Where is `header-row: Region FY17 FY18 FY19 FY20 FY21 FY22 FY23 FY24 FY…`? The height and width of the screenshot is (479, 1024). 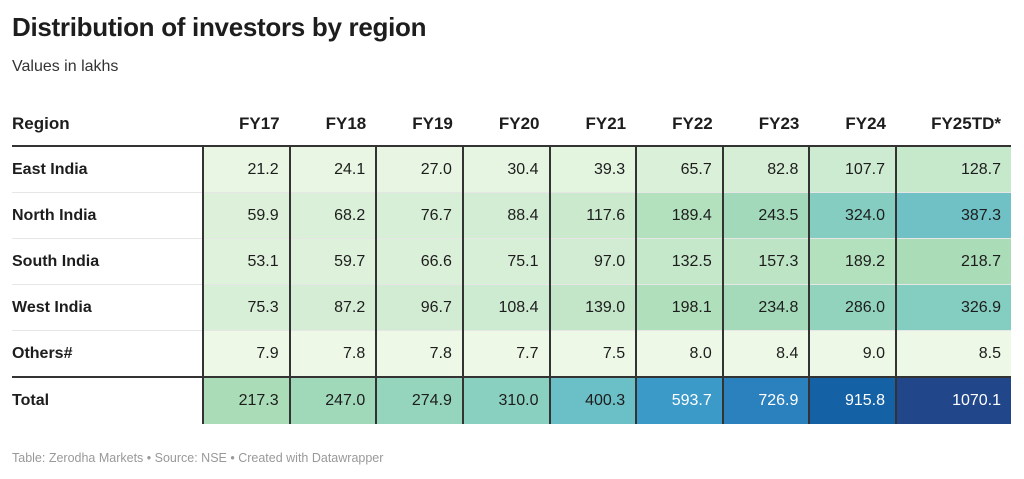
header-row: Region FY17 FY18 FY19 FY20 FY21 FY22 FY23 FY24 FY… is located at coordinates (511, 125).